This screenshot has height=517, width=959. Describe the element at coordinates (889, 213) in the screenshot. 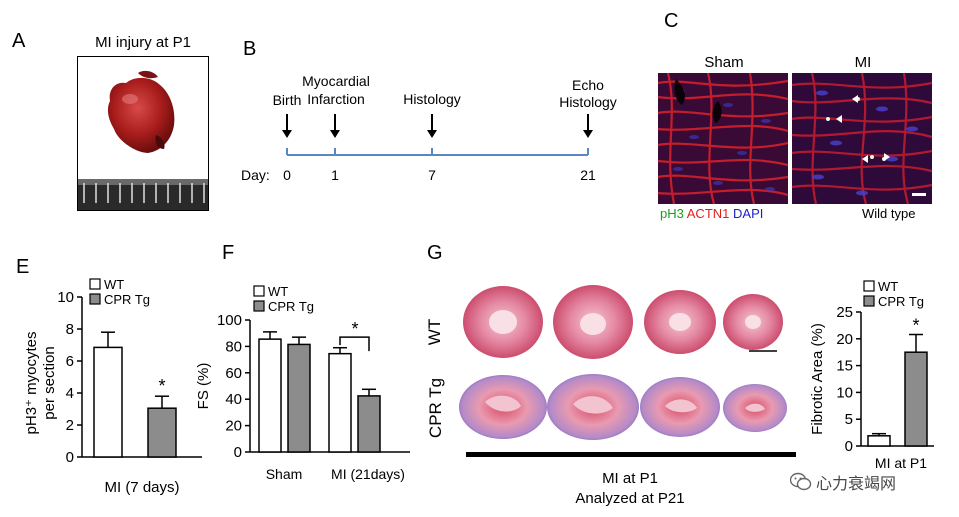

I see `genotype-label: Wild type` at that location.